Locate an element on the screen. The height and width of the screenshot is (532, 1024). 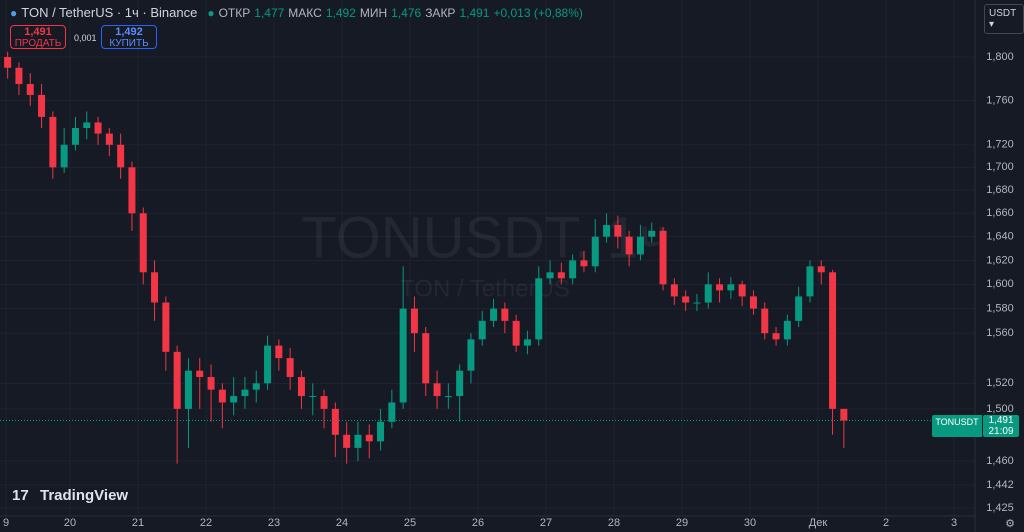
y-tick-label: 1,640 is located at coordinates (1000, 237).